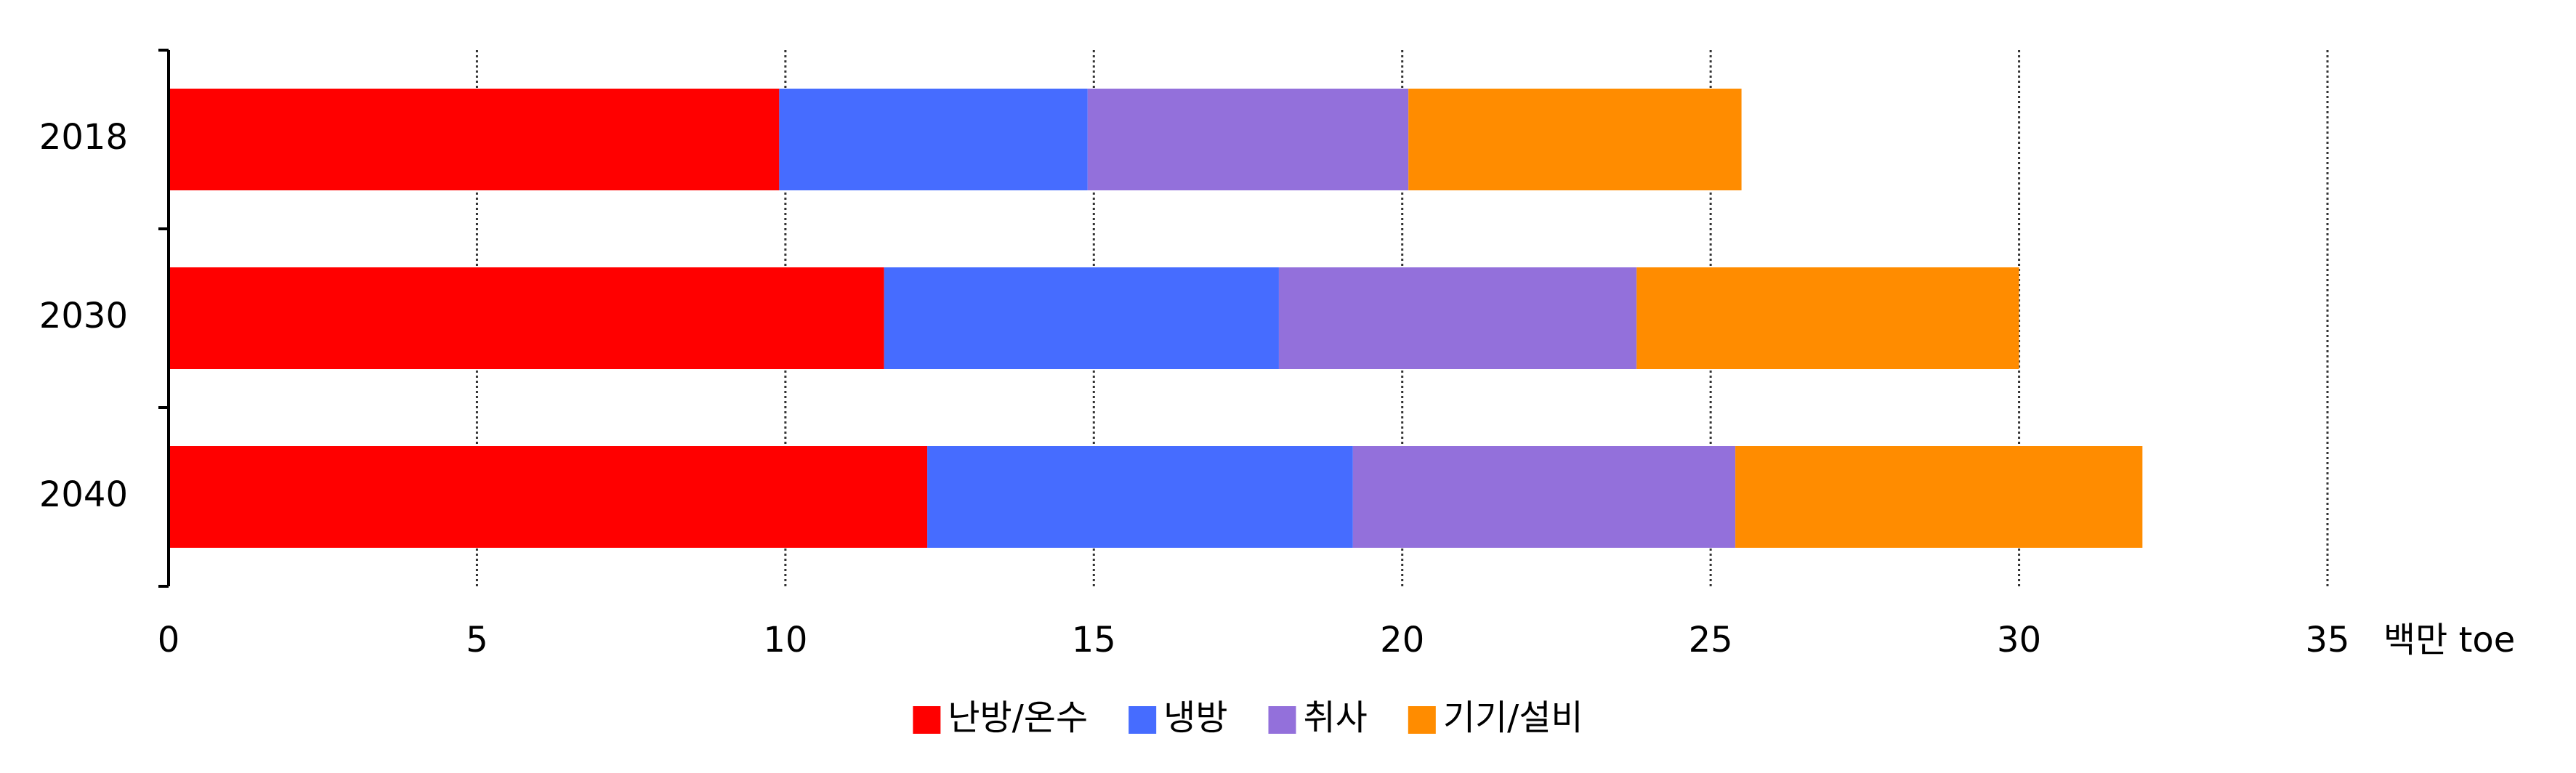 The image size is (2576, 773). I want to click on legend-label: 난방/온수, so click(1018, 717).